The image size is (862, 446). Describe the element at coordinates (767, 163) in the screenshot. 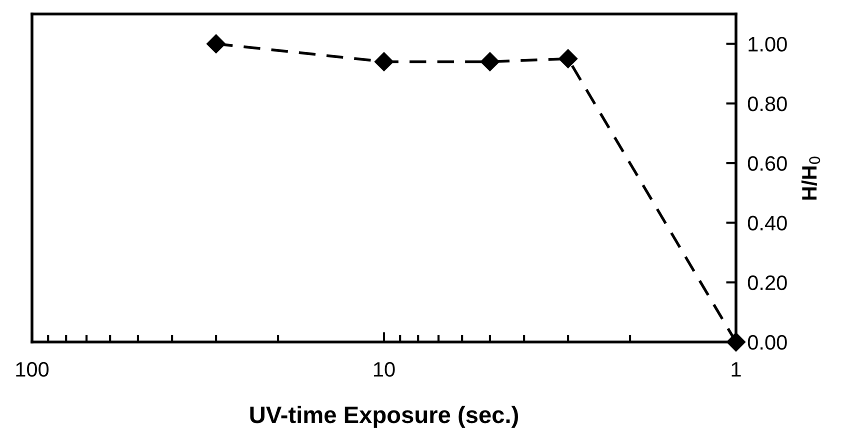

I see `y-tick-label: 0.60` at that location.